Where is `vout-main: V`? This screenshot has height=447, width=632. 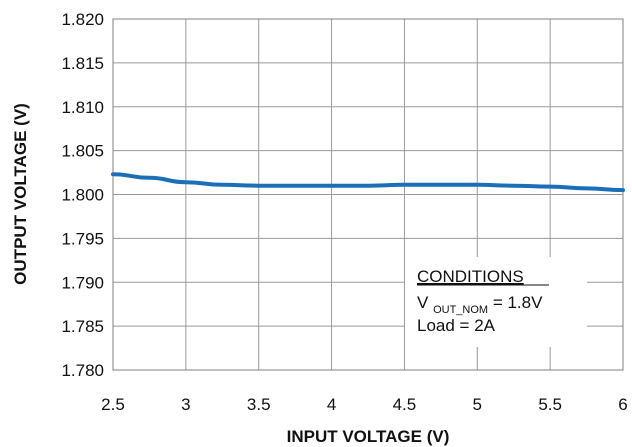
vout-main: V is located at coordinates (423, 302).